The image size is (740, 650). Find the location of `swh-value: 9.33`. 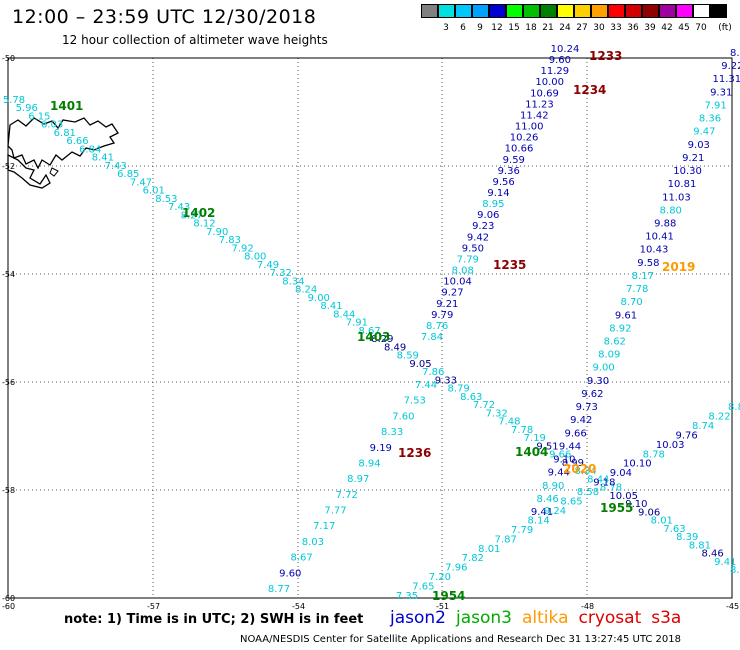

swh-value: 9.33 is located at coordinates (446, 380).